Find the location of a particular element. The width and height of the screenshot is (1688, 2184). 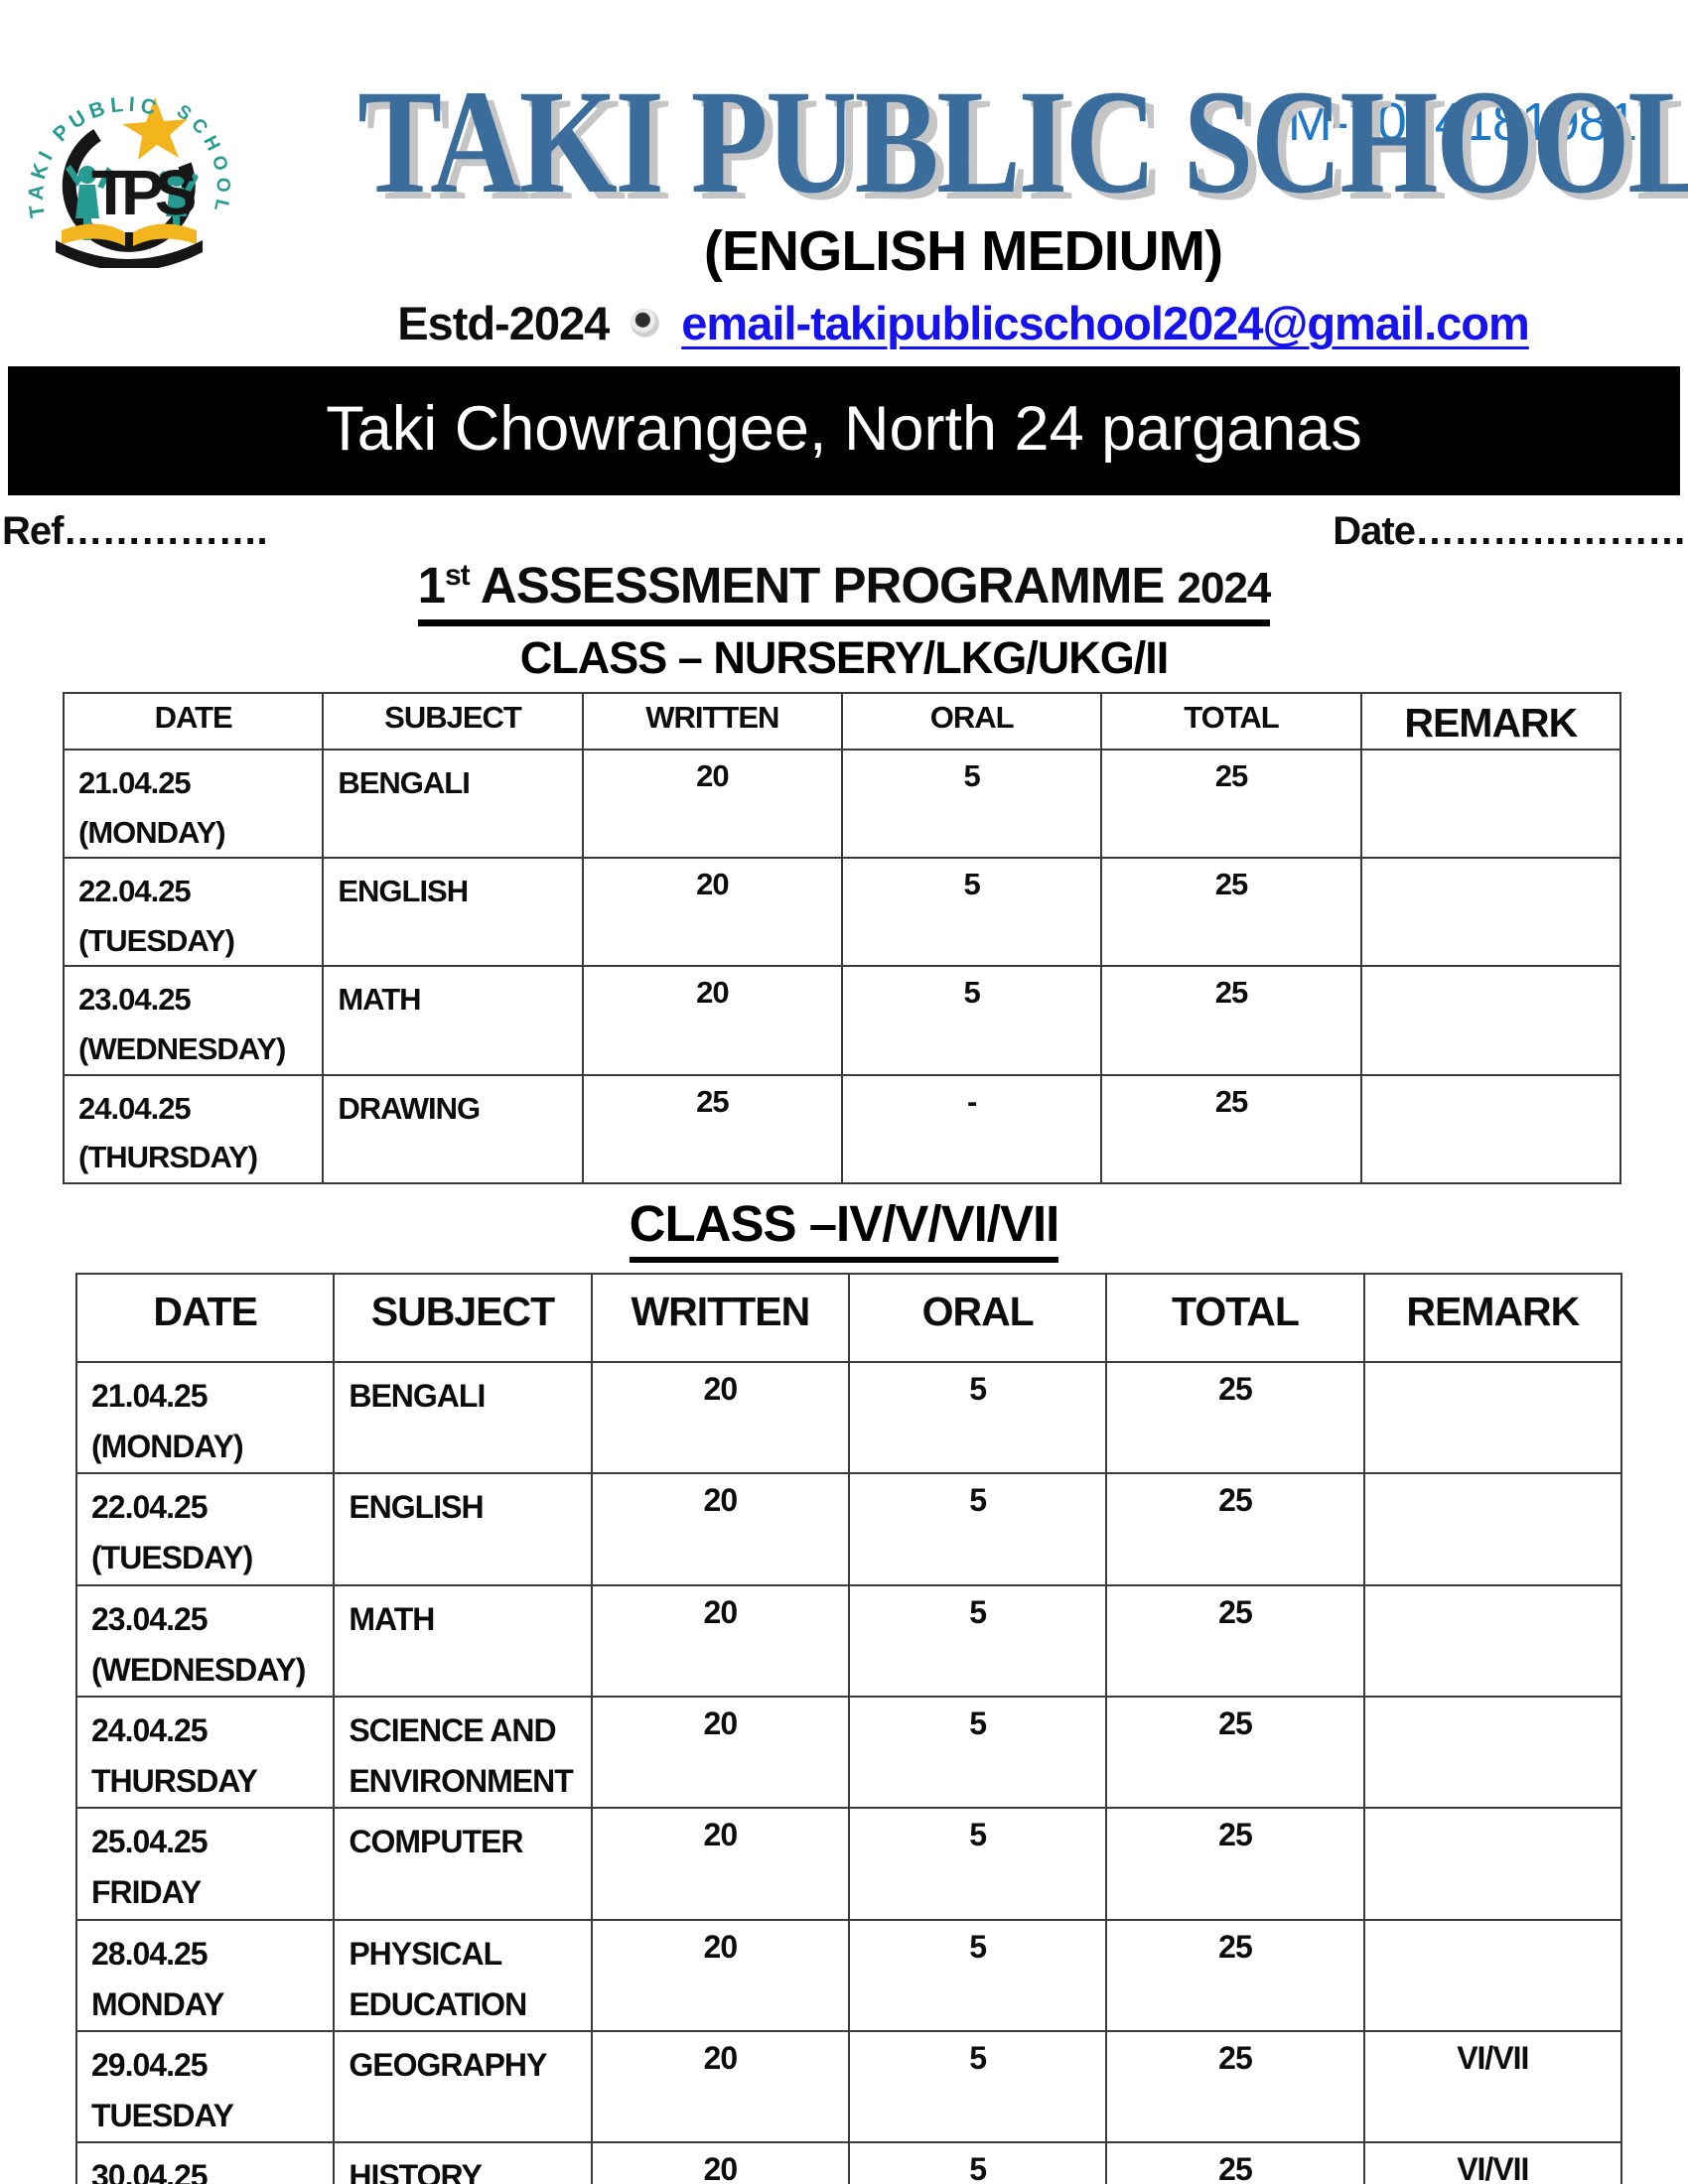

table-row: 21.04.25 (MONDAY) BENGALI 20 5 25 is located at coordinates (842, 804).